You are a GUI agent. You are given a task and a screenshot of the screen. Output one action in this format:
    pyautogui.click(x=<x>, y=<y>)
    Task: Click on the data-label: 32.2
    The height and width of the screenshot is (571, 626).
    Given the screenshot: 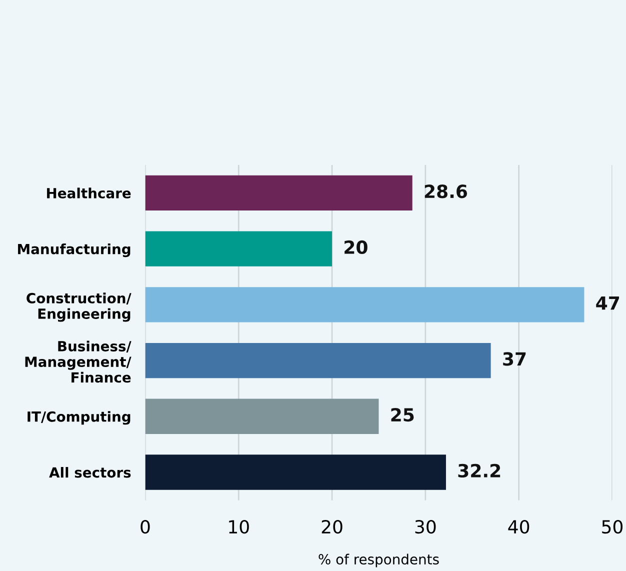 What is the action you would take?
    pyautogui.click(x=479, y=471)
    